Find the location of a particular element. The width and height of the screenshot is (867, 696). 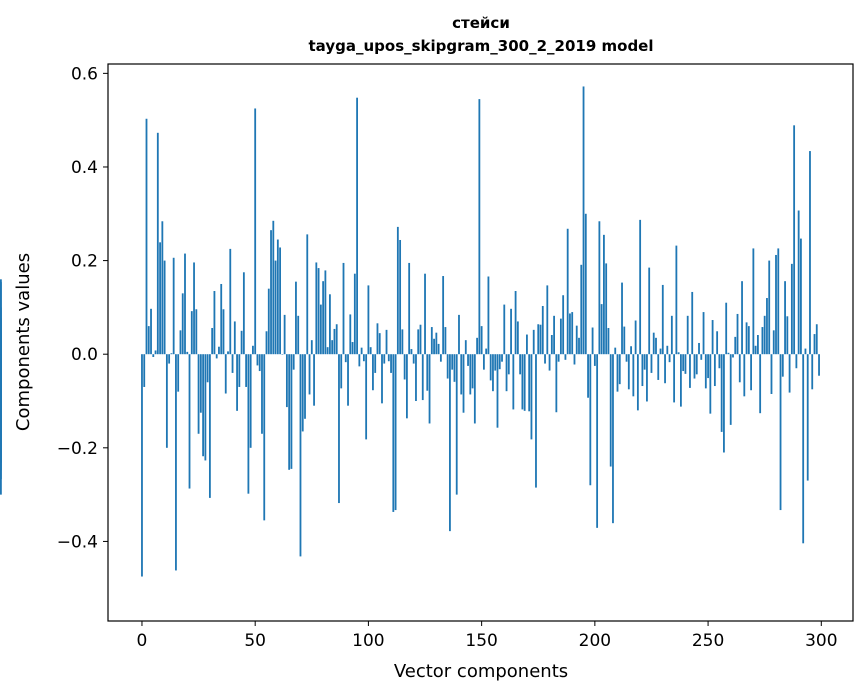

x-tick-label: 100 is located at coordinates (368, 641).